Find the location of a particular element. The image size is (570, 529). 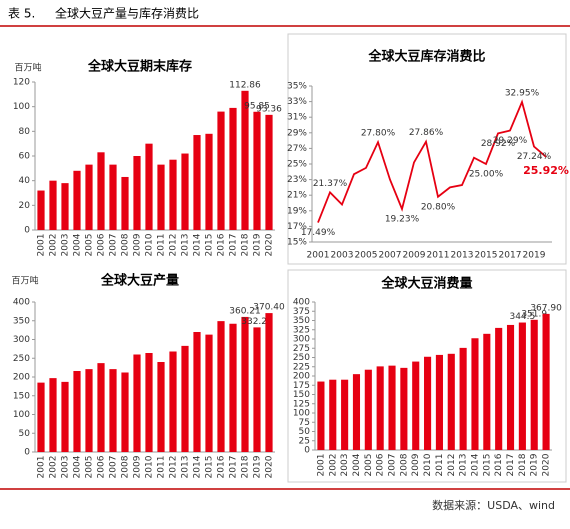

x-tick-label: 2014 is located at coordinates (198, 466).